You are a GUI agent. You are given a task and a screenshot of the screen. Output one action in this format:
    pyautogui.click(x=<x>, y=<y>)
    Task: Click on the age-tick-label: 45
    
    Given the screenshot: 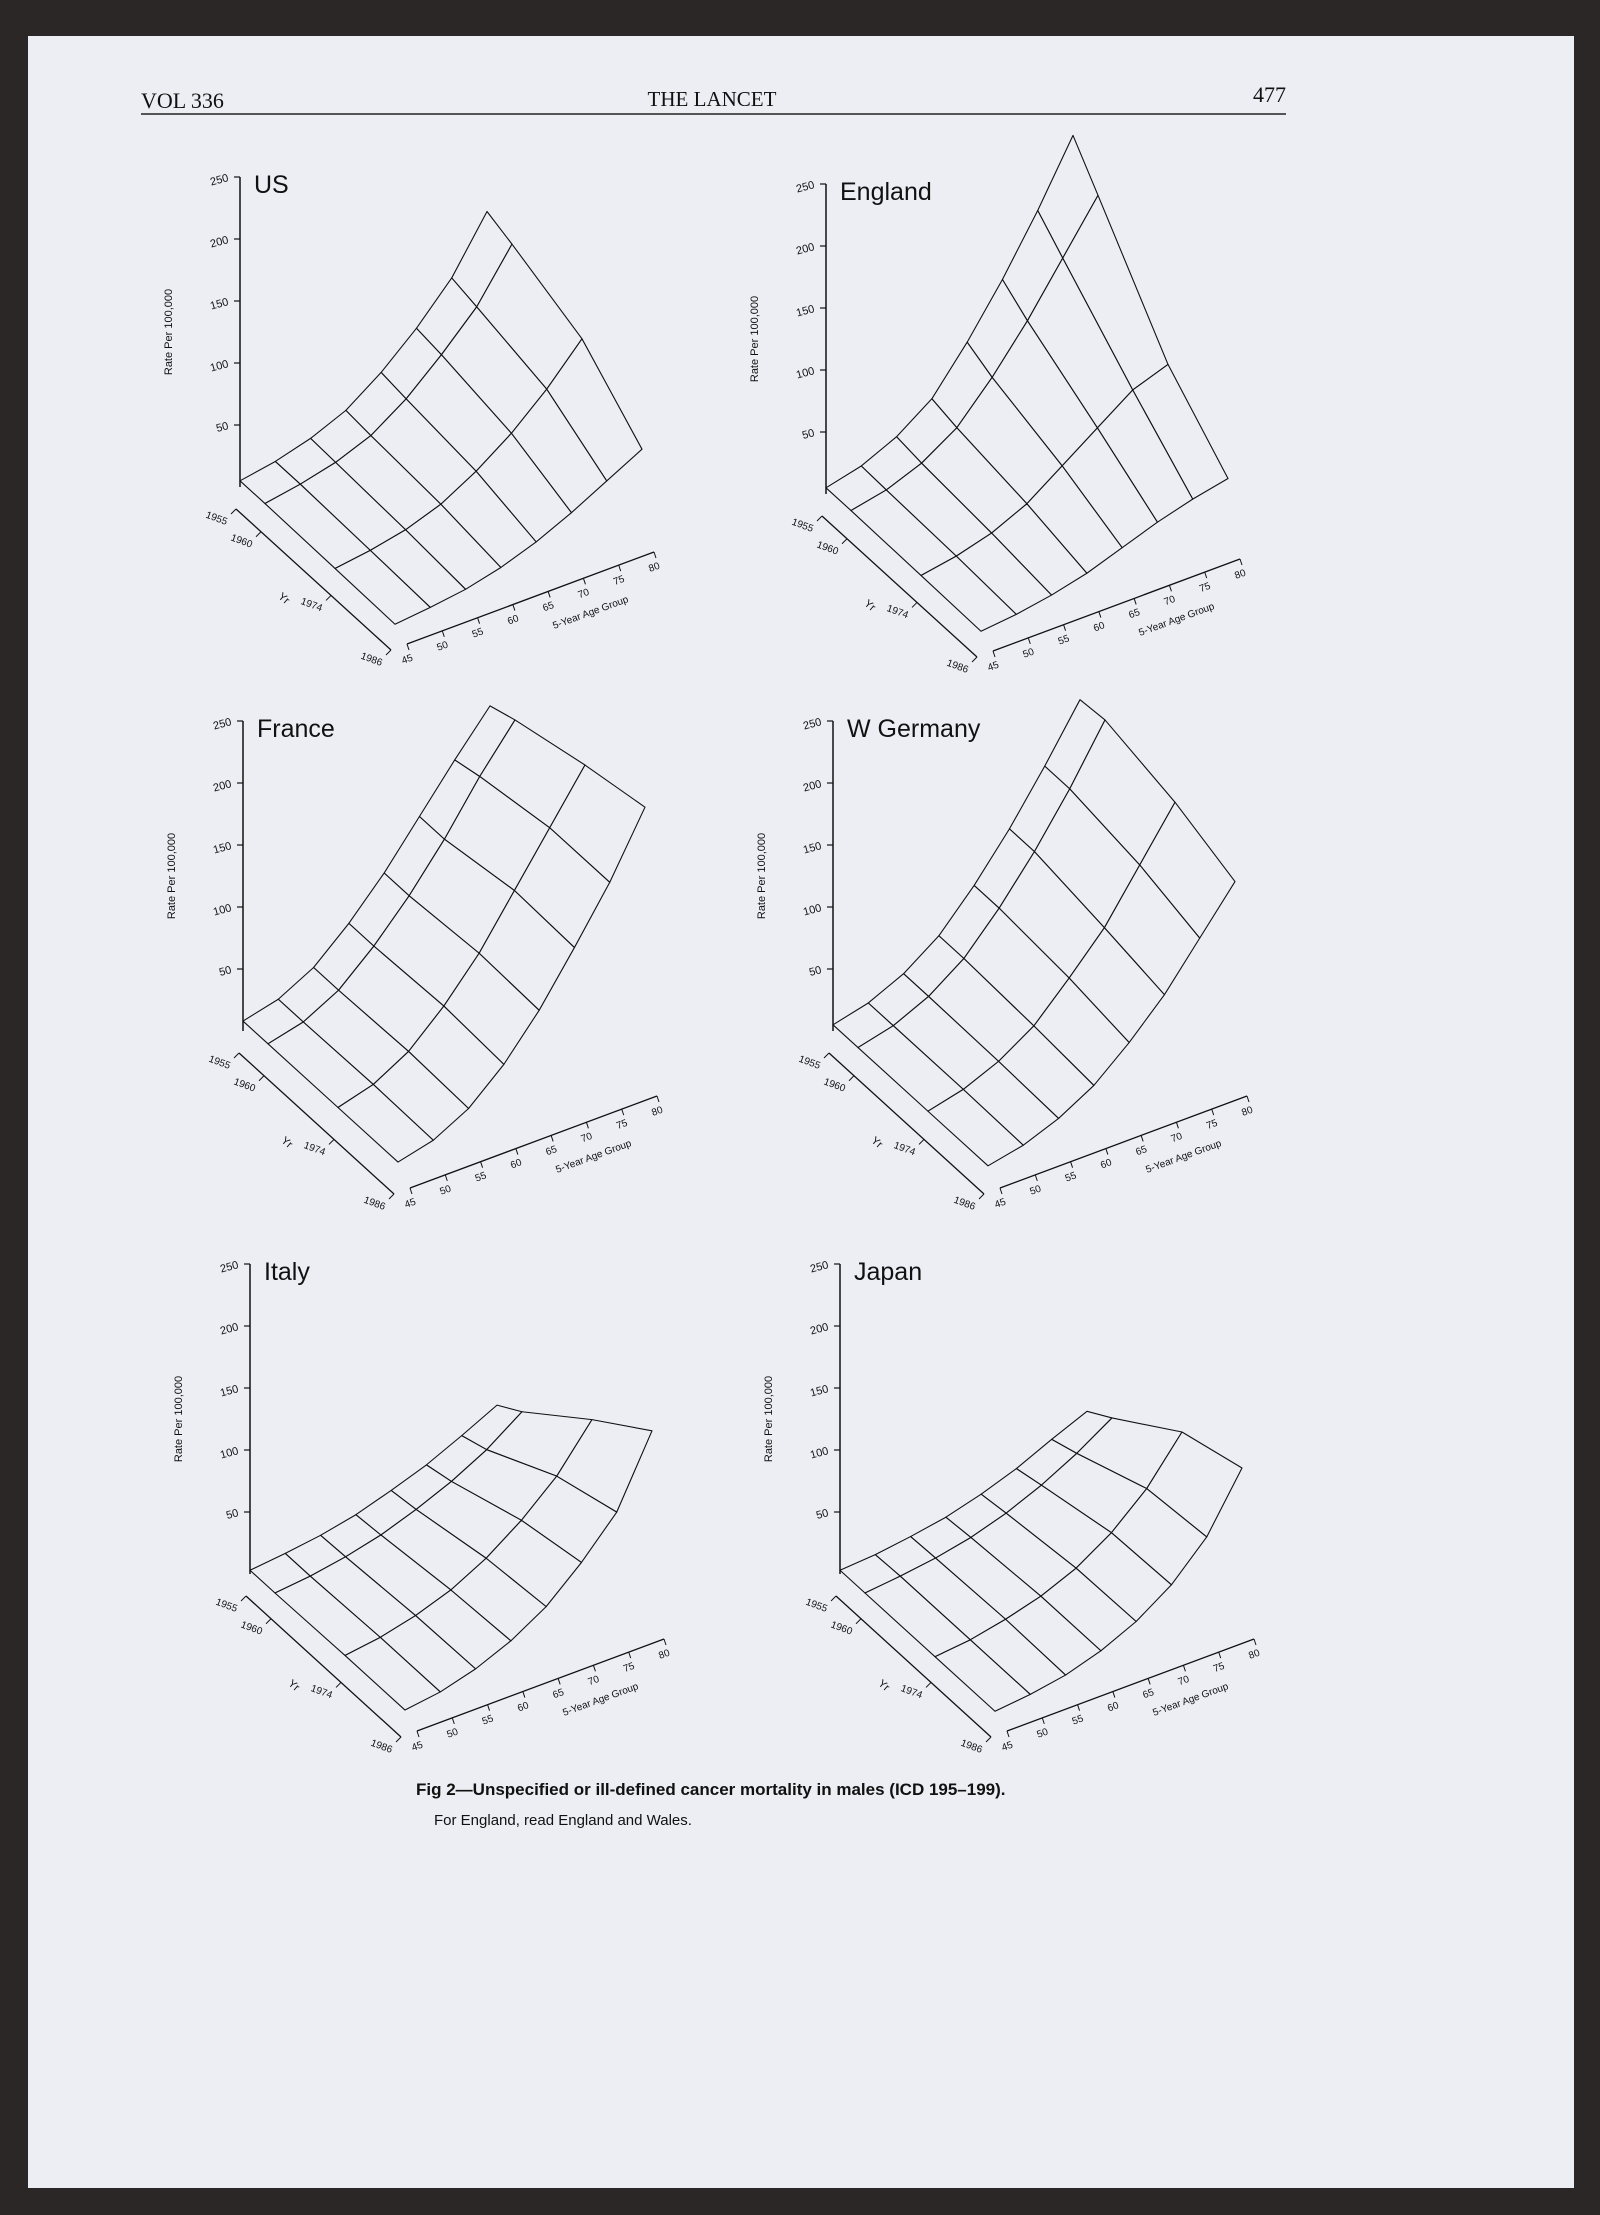 What is the action you would take?
    pyautogui.click(x=1000, y=1204)
    